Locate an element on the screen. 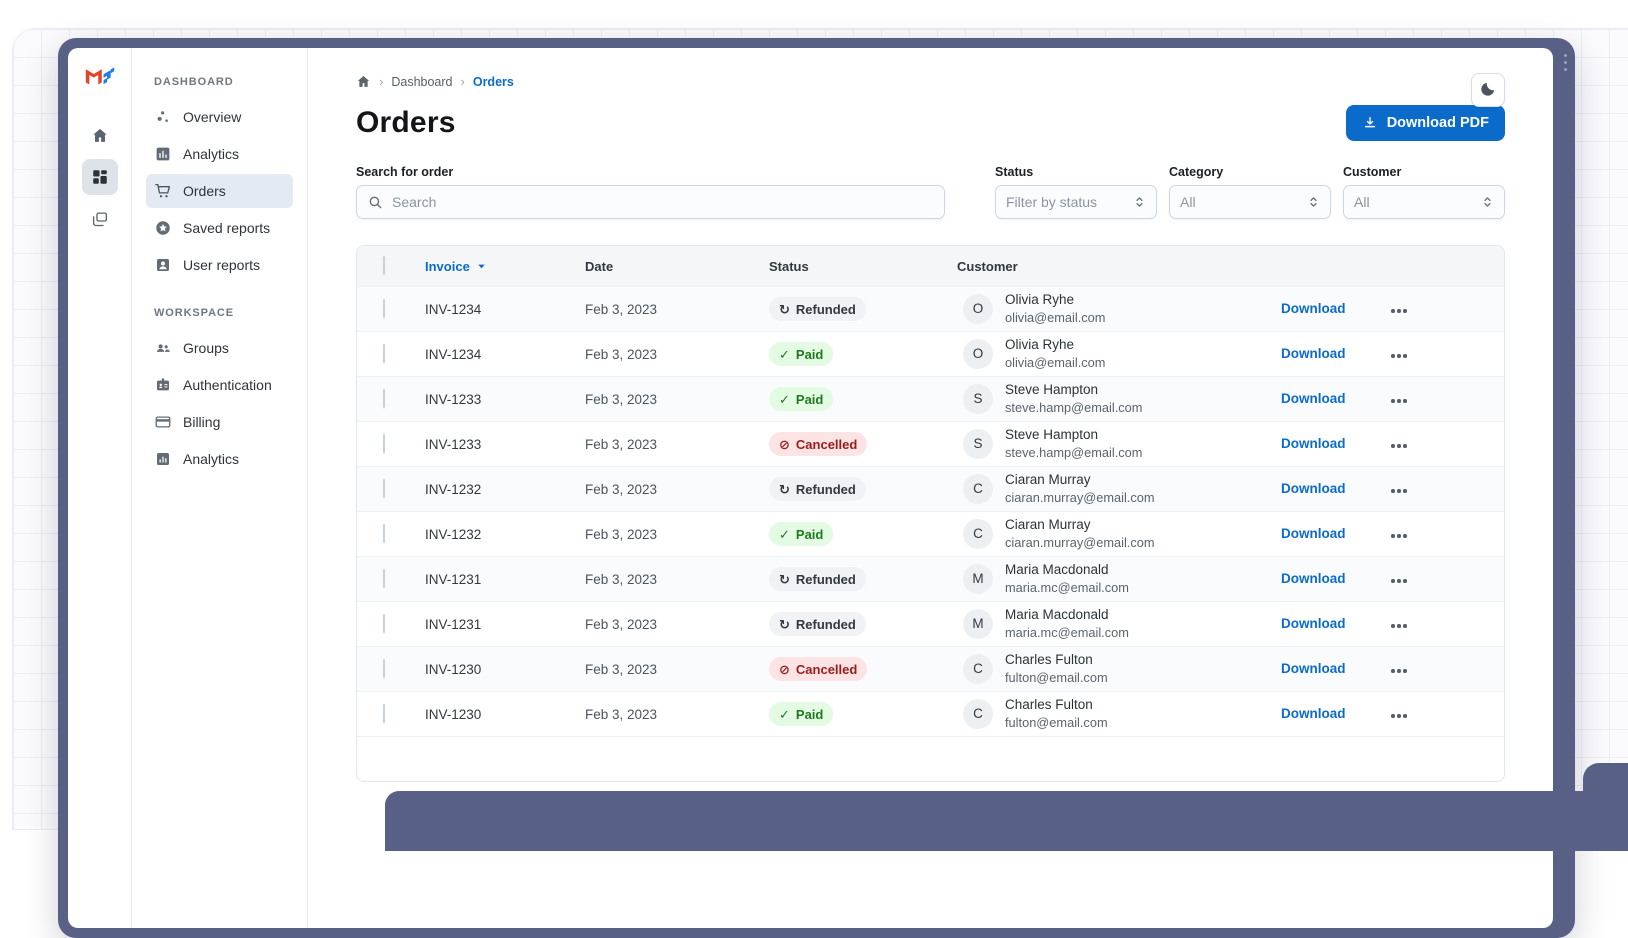 Image resolution: width=1628 pixels, height=938 pixels. layers-icon is located at coordinates (100, 219).